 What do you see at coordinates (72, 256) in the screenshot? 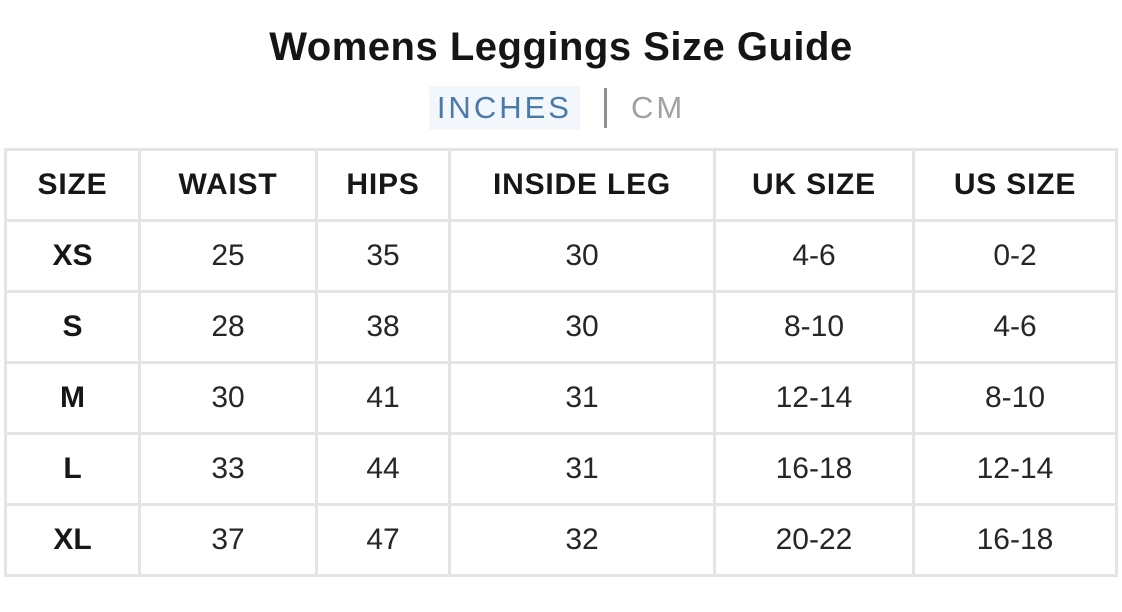
I see `size-label-cell: XS` at bounding box center [72, 256].